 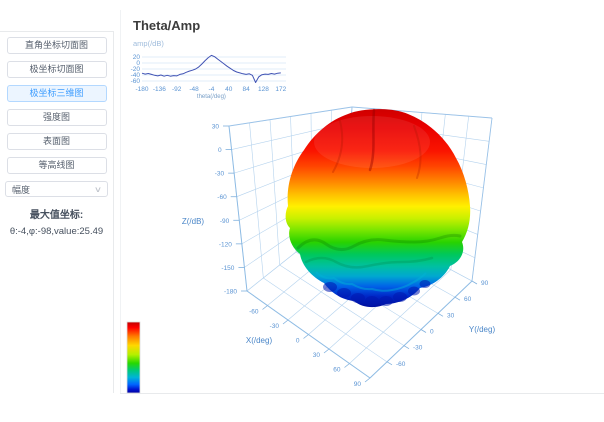 I want to click on sidebar-button: 极坐标三维图, so click(x=56, y=93).